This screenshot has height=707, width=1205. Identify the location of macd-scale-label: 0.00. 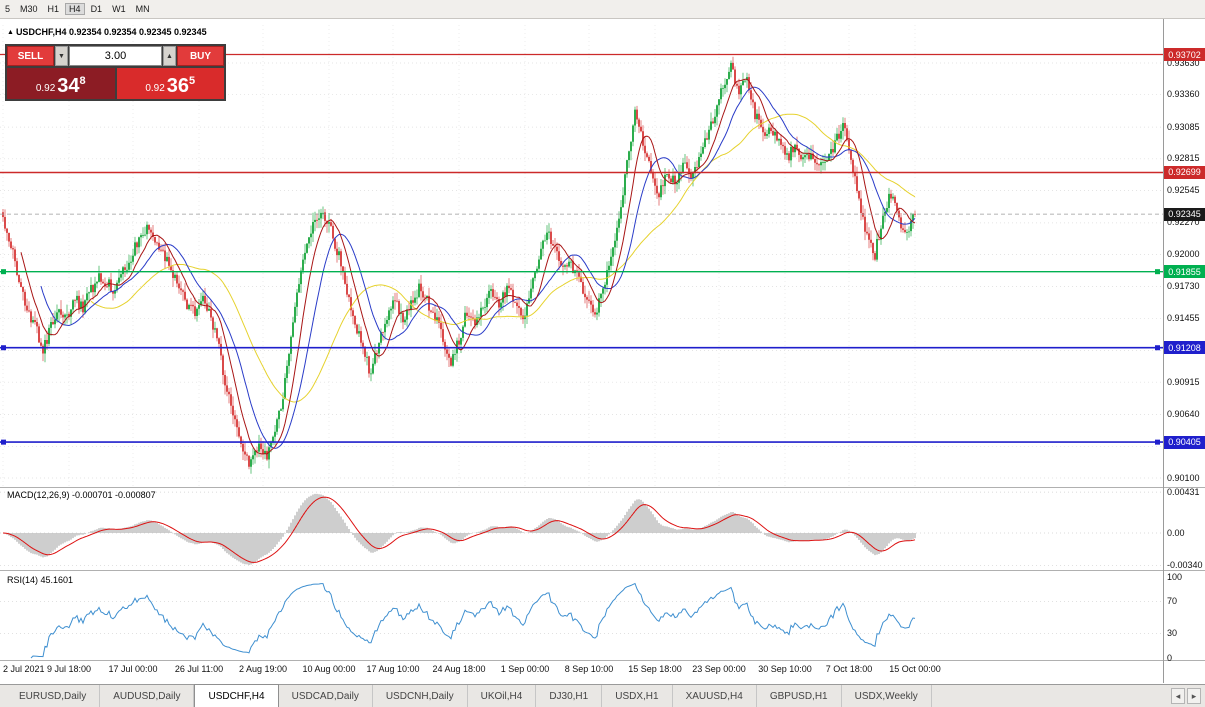
(1176, 532).